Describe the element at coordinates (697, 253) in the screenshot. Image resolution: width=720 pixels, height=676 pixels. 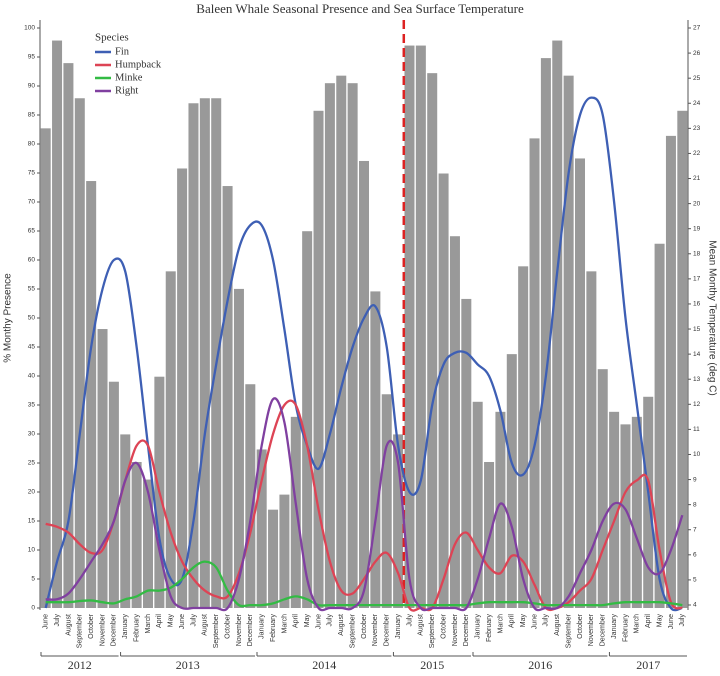
I see `y2-tick-label: 18` at that location.